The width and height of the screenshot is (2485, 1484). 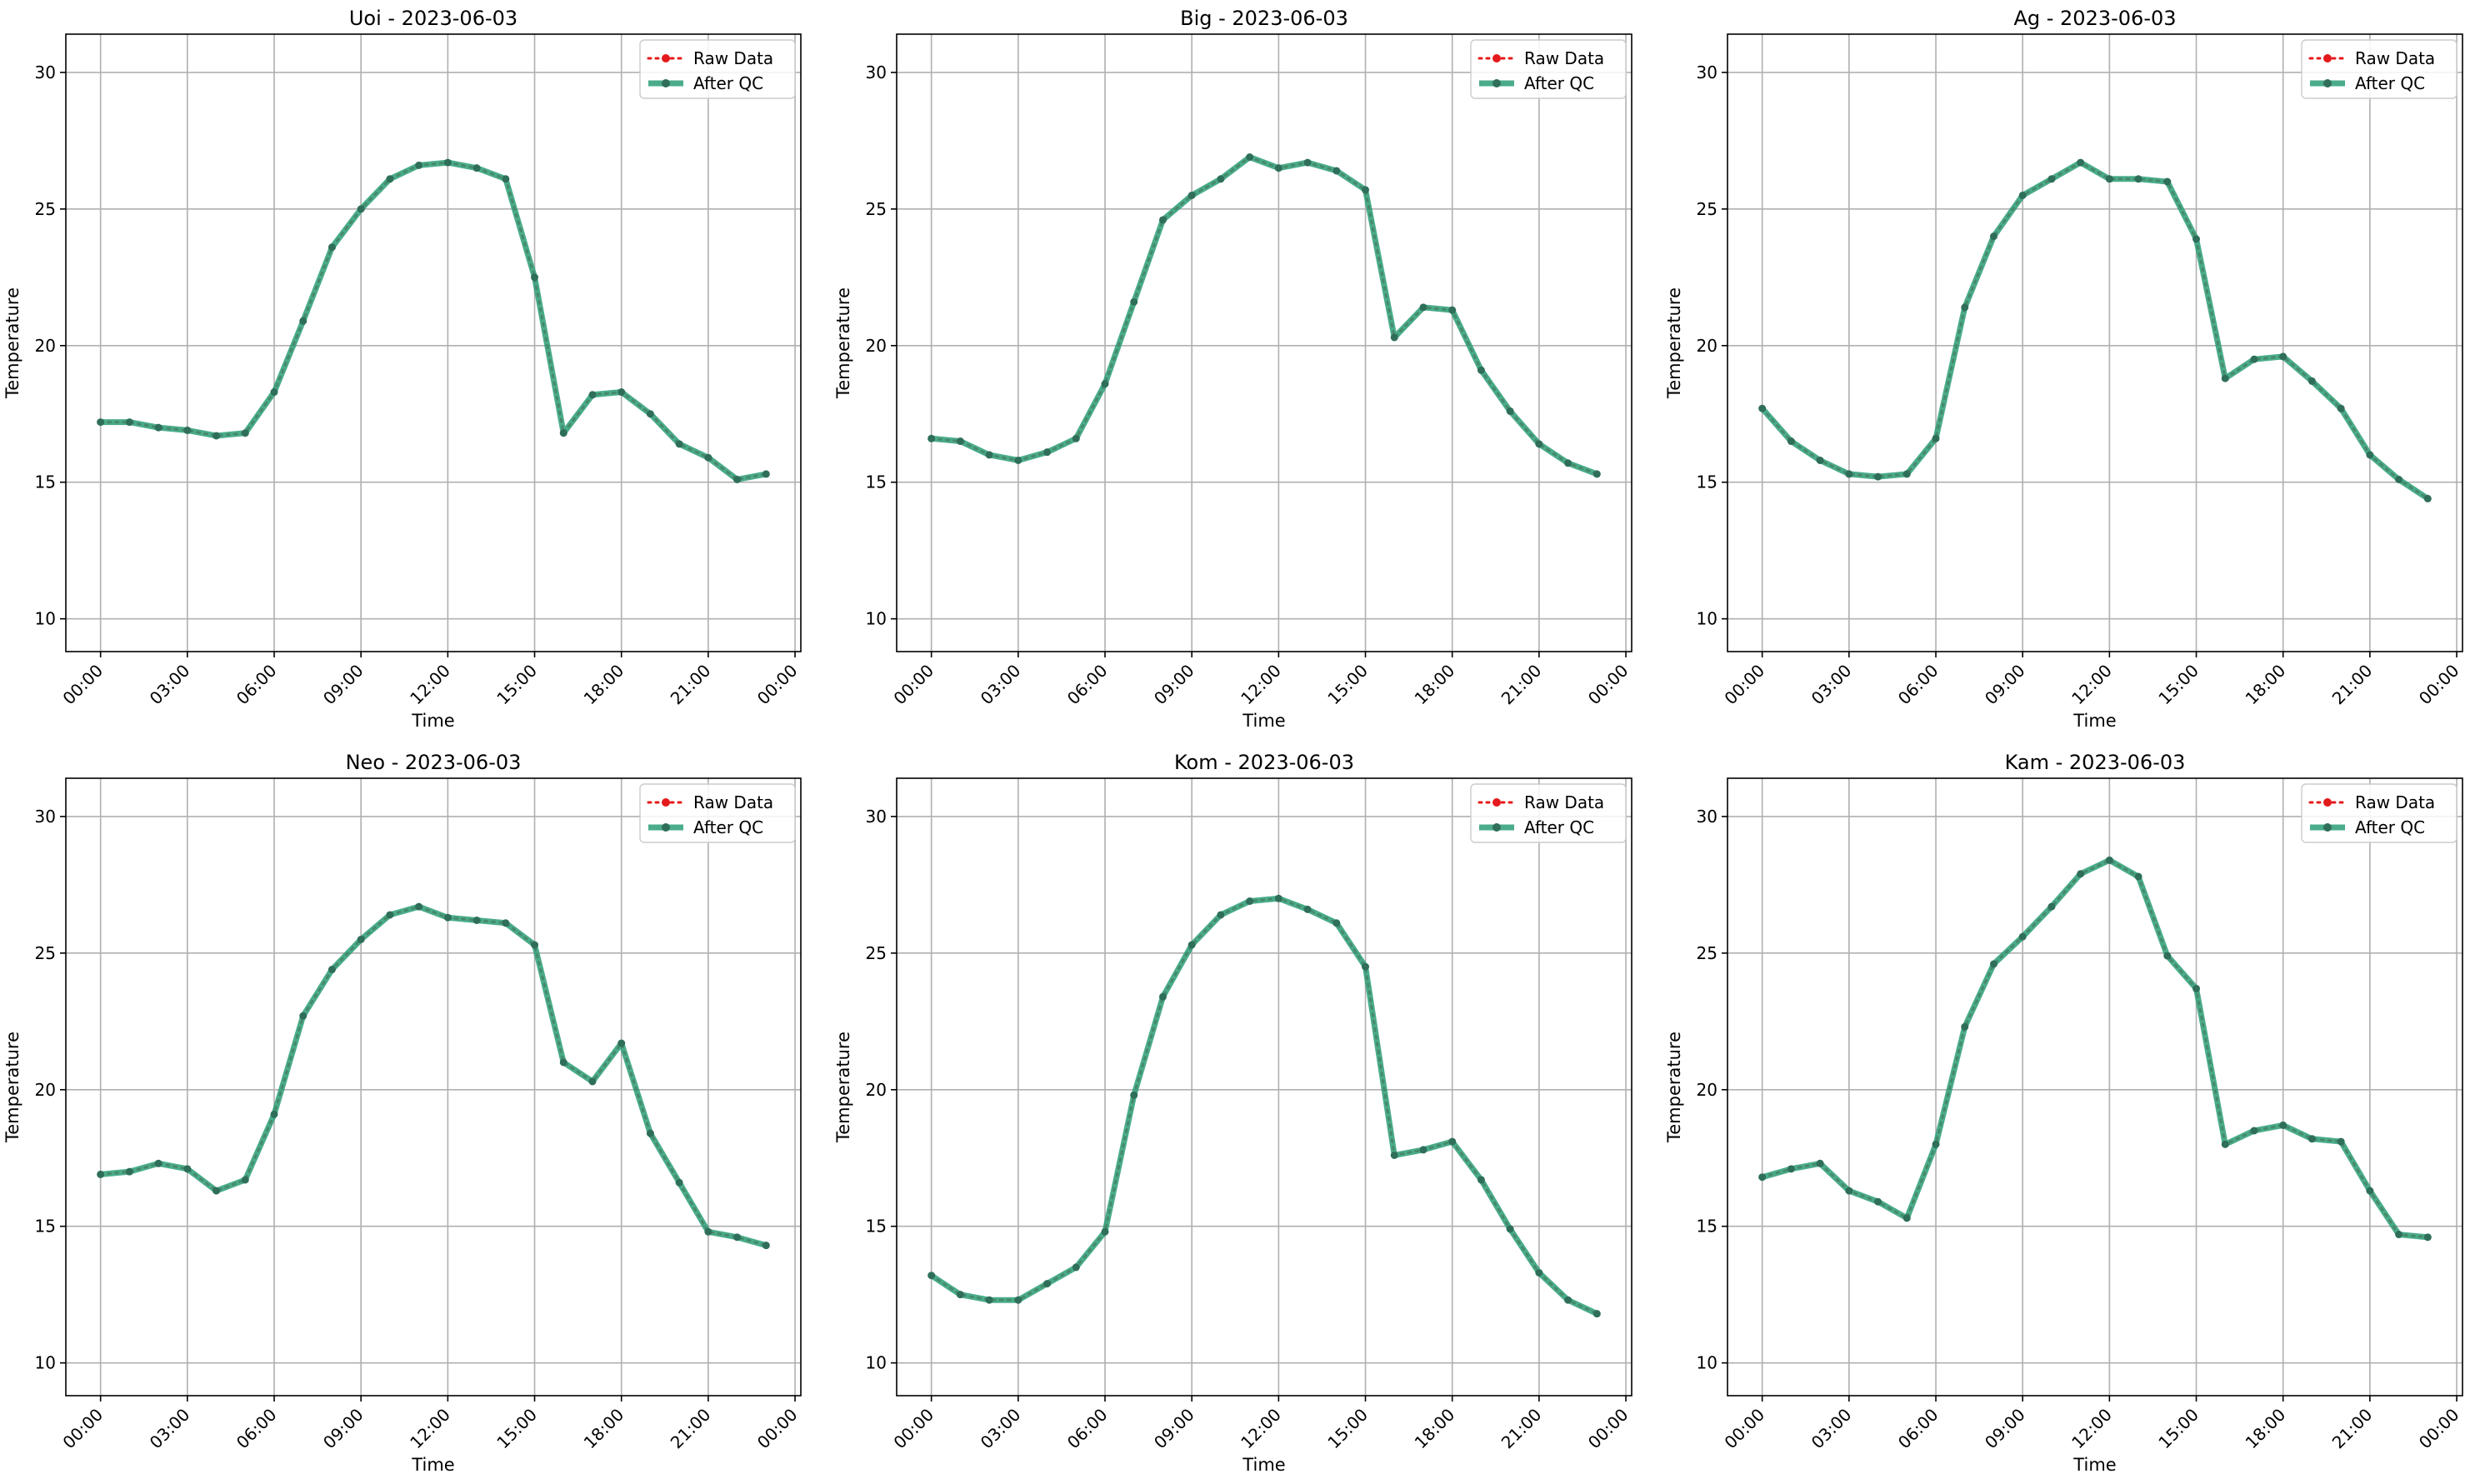 I want to click on y-tick-label: 25, so click(x=1707, y=209).